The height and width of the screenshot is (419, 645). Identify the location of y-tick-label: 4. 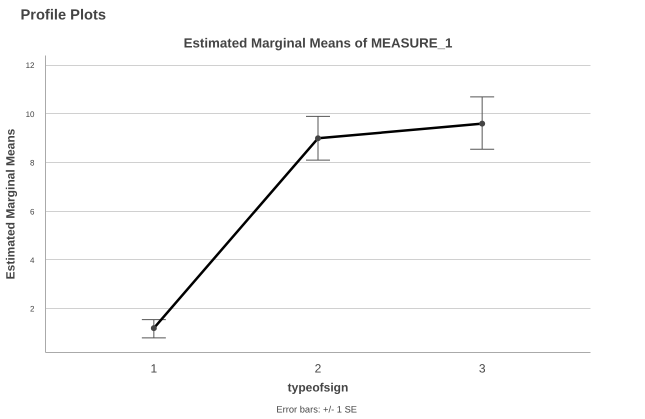
(33, 260).